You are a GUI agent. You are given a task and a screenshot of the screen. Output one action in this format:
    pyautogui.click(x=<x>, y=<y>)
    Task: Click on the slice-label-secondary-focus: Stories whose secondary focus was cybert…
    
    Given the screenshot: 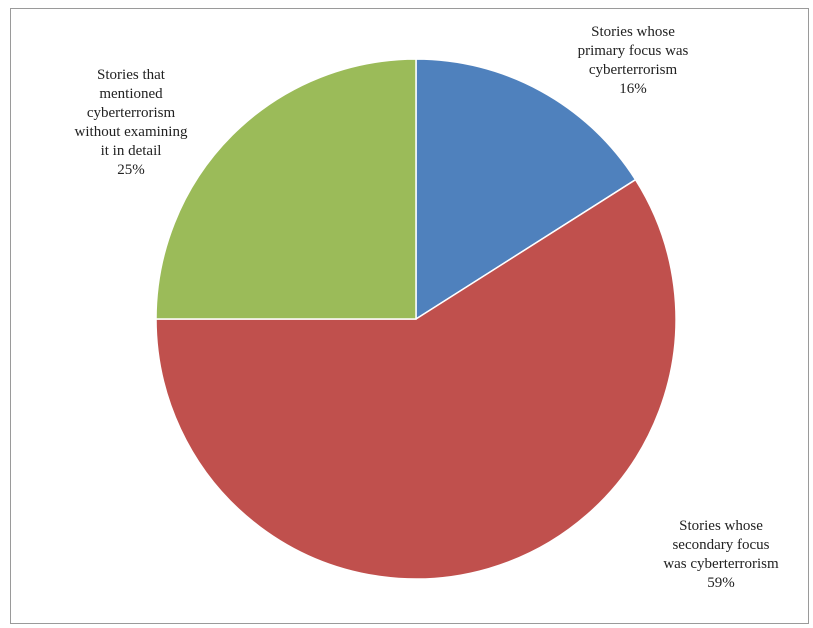 What is the action you would take?
    pyautogui.click(x=721, y=555)
    